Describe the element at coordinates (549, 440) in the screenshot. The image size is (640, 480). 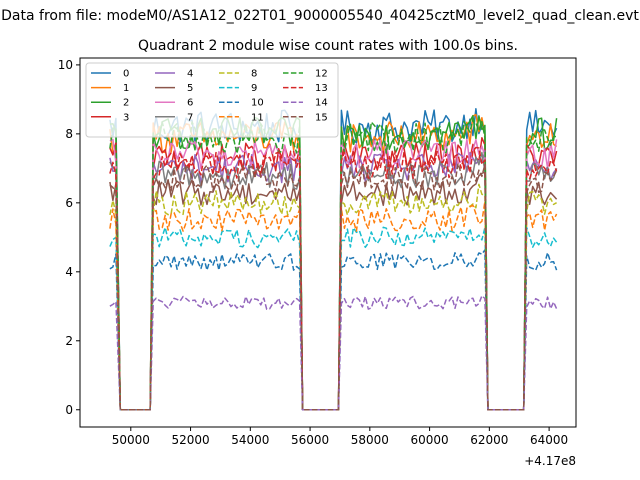
I see `x-tick-label: 64000` at that location.